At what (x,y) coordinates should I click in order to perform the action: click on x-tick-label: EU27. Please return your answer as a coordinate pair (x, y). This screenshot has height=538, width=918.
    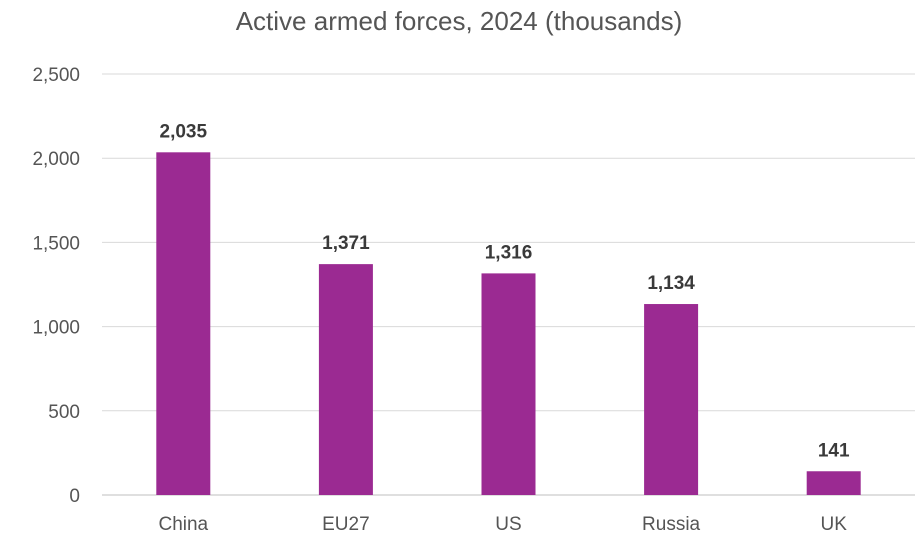
    Looking at the image, I should click on (346, 524).